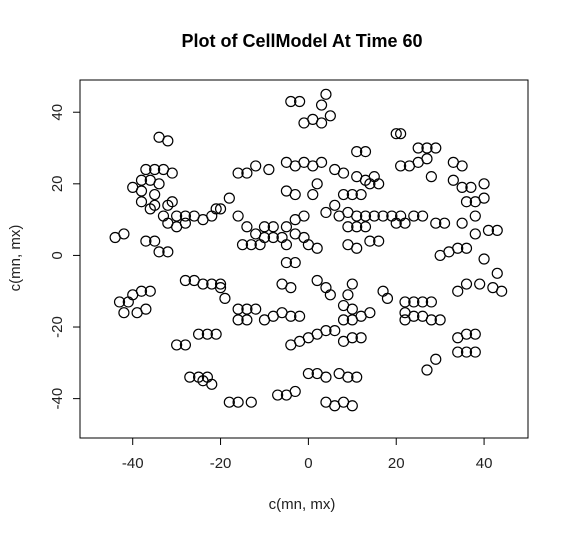 This screenshot has height=534, width=569. I want to click on x-tick-label: 40, so click(484, 463).